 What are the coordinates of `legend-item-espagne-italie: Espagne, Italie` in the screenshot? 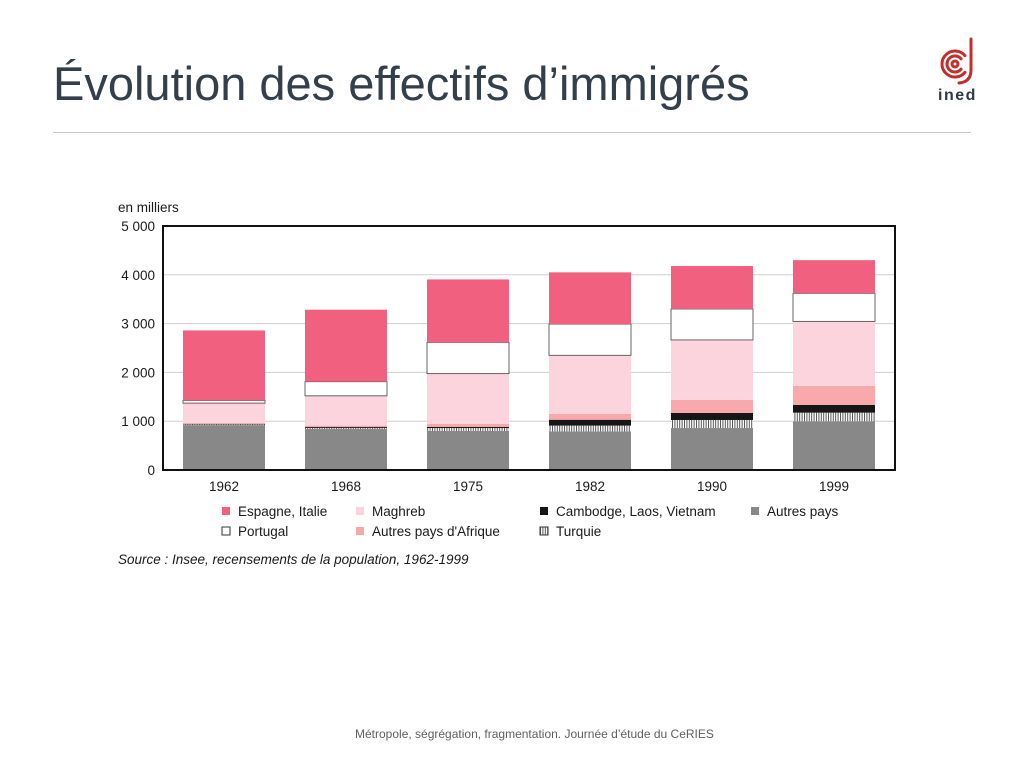 It's located at (274, 511).